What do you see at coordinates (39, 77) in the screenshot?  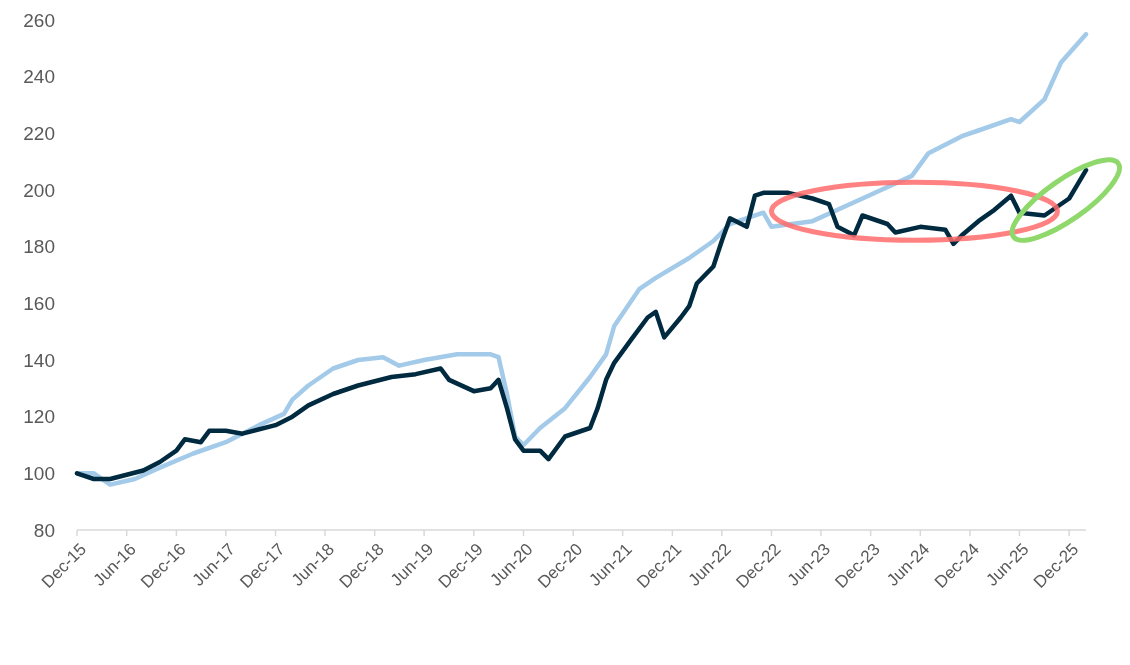 I see `y-tick-label: 240` at bounding box center [39, 77].